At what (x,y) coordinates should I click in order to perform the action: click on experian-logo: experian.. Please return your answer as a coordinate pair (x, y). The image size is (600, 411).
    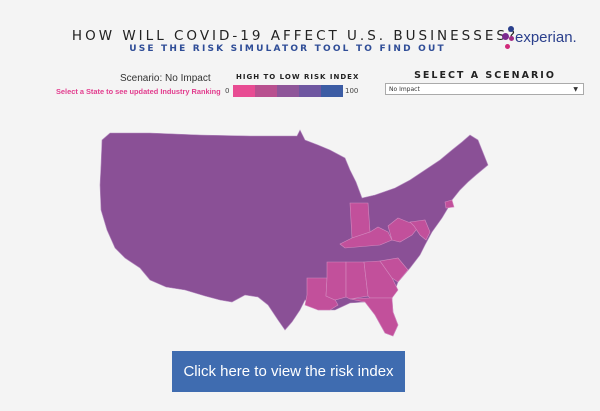
    Looking at the image, I should click on (542, 39).